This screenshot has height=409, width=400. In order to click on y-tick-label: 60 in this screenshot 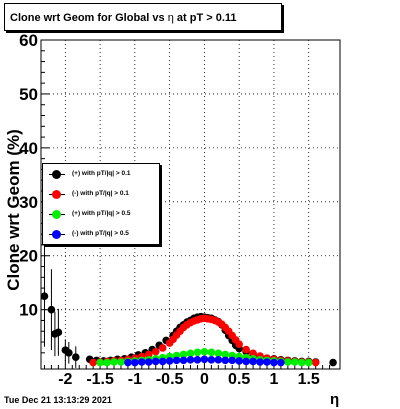, I will do `click(28, 40)`.